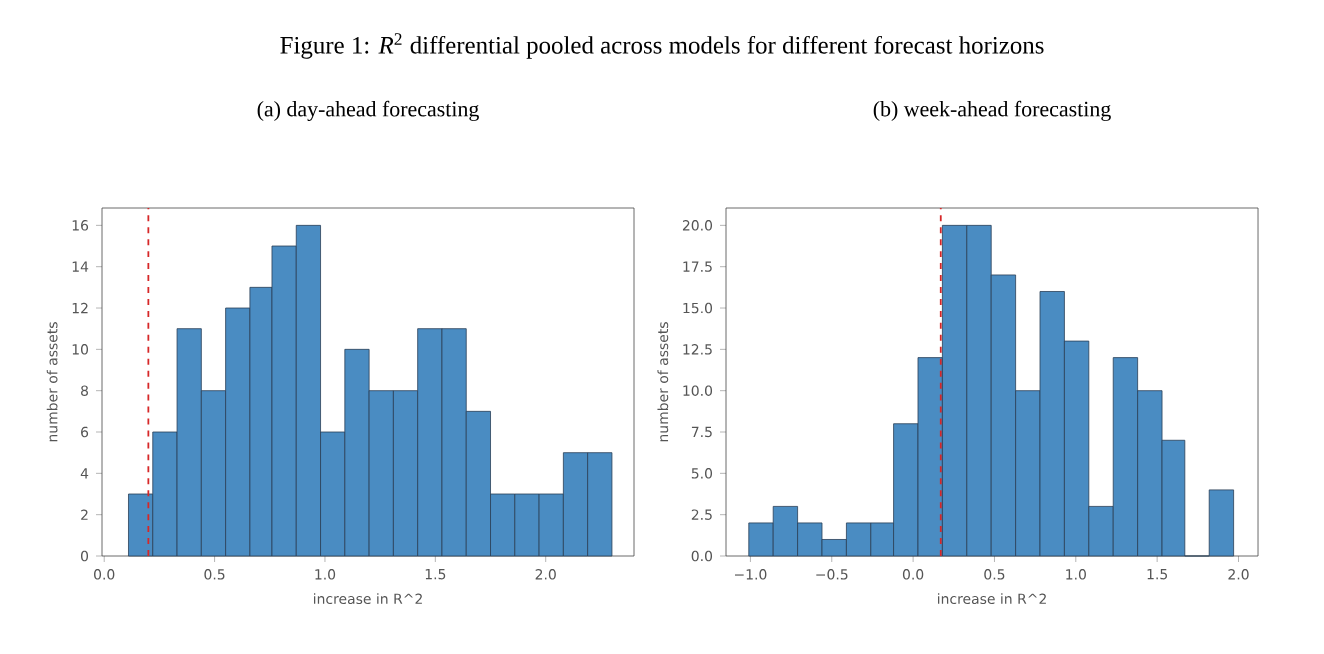 The image size is (1324, 654). Describe the element at coordinates (992, 110) in the screenshot. I see `chart-title: (b) week-ahead forecasting` at that location.